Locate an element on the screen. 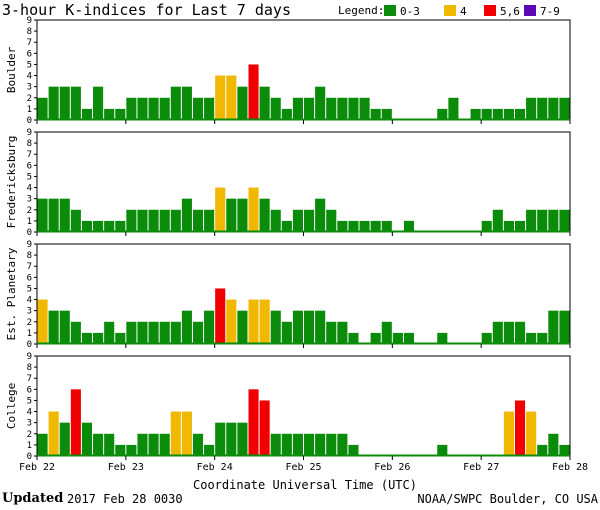  legend-entry: 4 is located at coordinates (463, 11).